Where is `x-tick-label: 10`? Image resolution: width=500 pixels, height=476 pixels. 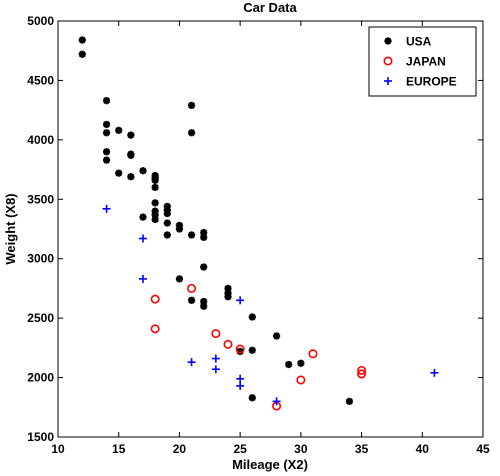
x-tick-label: 10 is located at coordinates (58, 449).